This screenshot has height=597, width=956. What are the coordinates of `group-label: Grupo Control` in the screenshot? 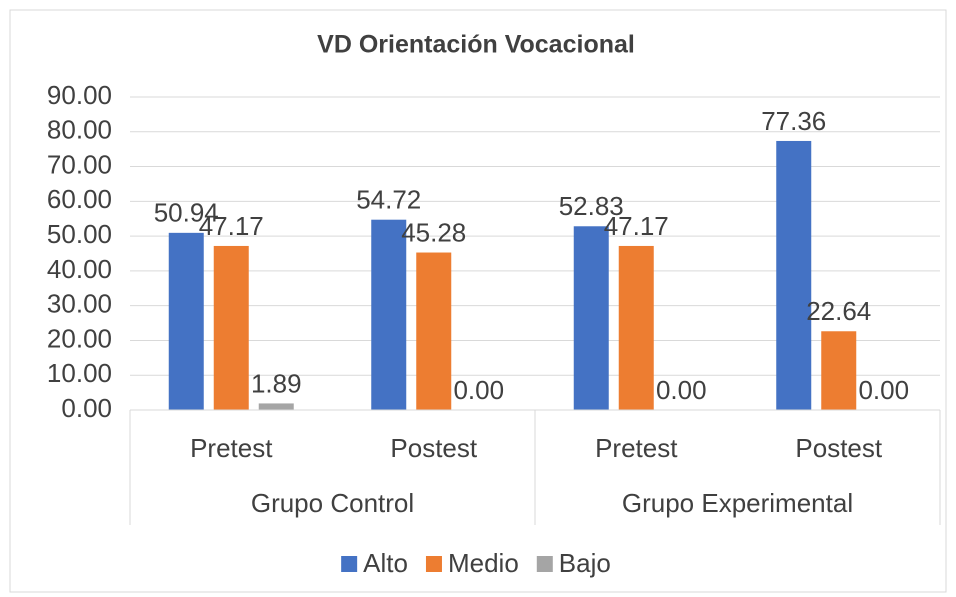 It's located at (332, 503).